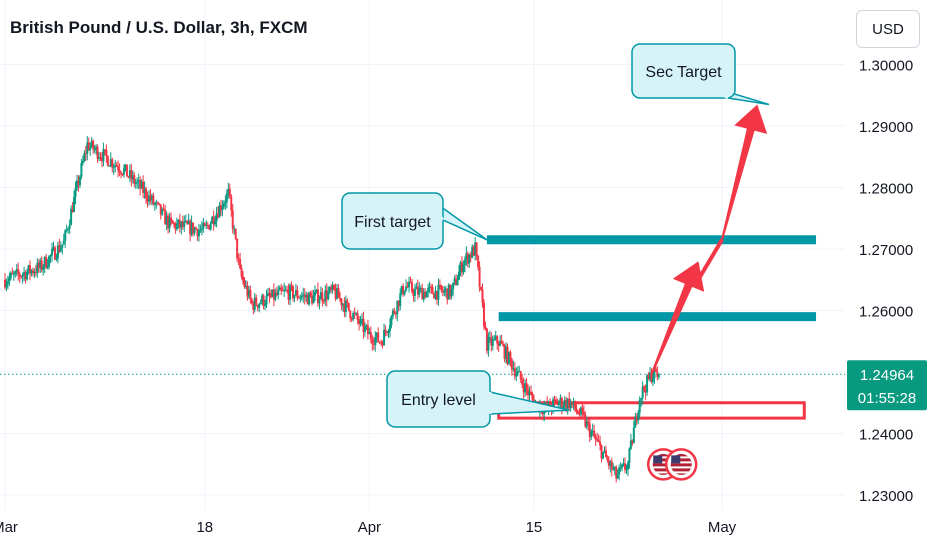 Image resolution: width=932 pixels, height=550 pixels. I want to click on price-tick-label: 1.30000, so click(886, 66).